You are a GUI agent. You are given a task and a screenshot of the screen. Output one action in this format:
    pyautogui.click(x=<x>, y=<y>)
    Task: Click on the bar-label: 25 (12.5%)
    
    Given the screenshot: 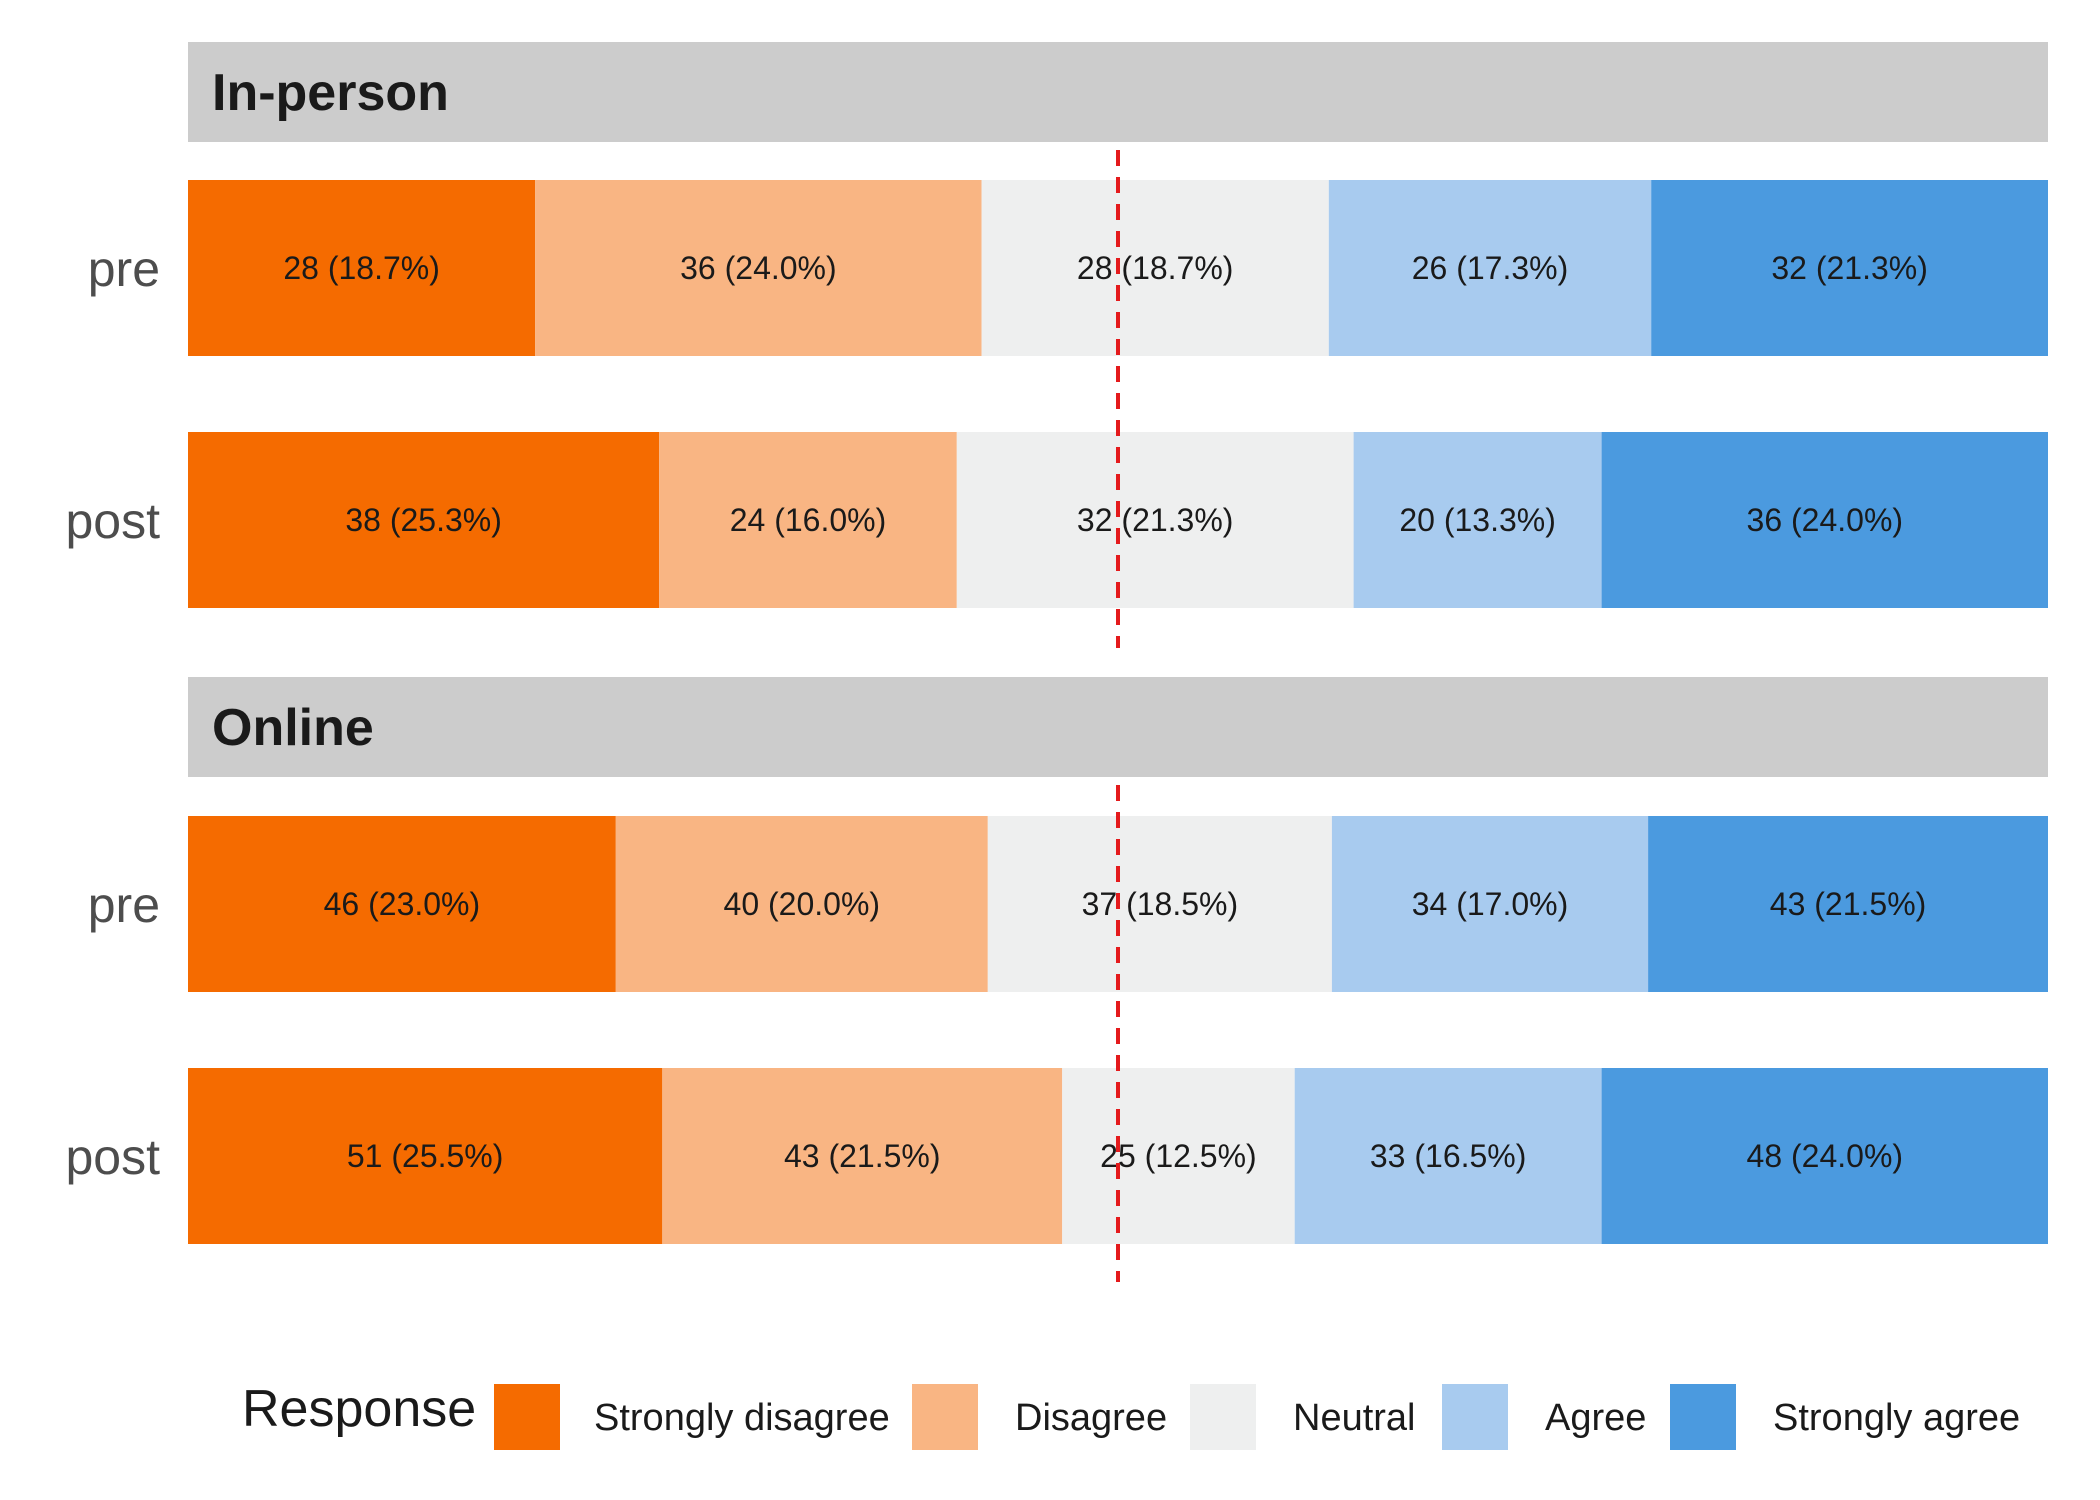 What is the action you would take?
    pyautogui.click(x=1178, y=1156)
    